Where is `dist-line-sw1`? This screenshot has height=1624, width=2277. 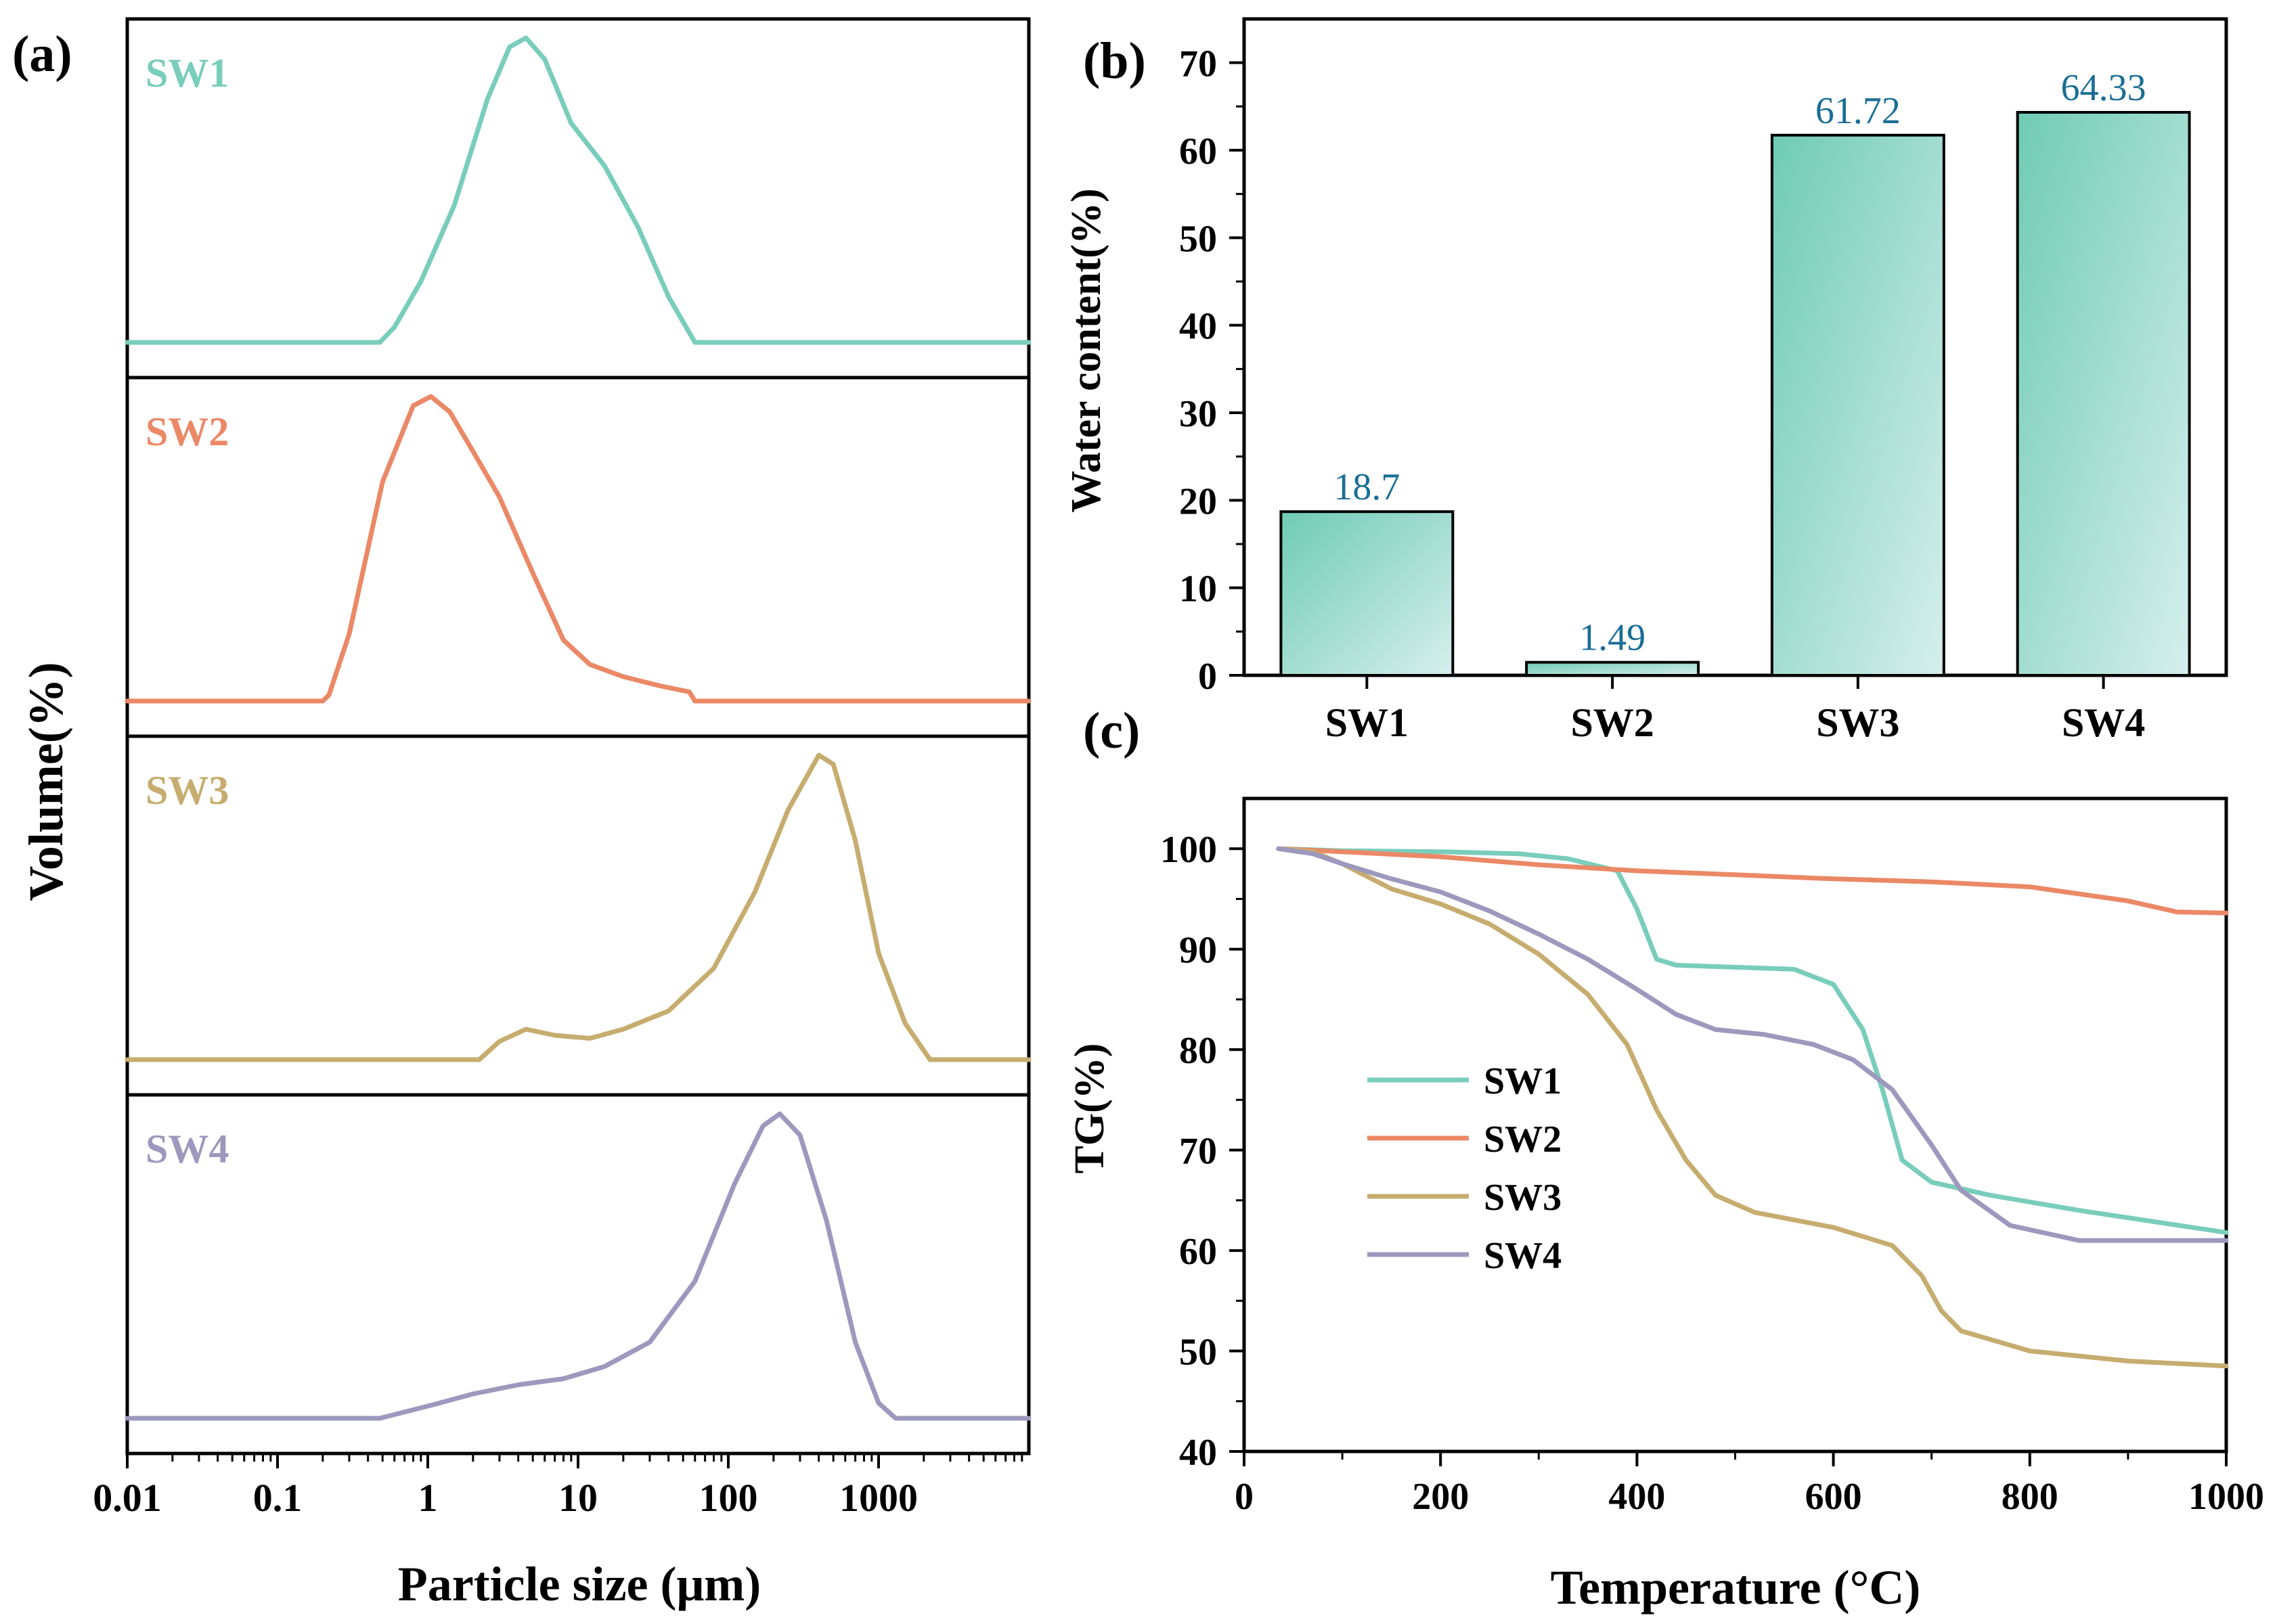
dist-line-sw1 is located at coordinates (579, 190).